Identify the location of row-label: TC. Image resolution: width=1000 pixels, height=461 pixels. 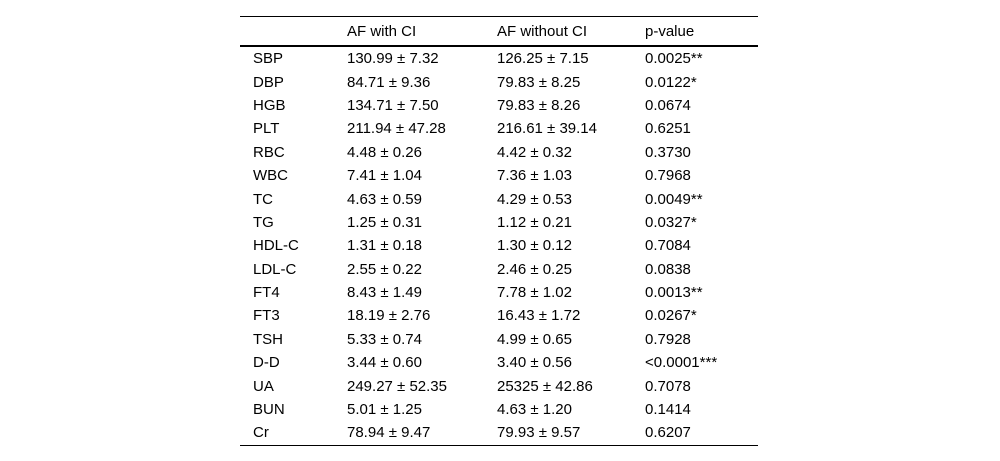
(263, 199).